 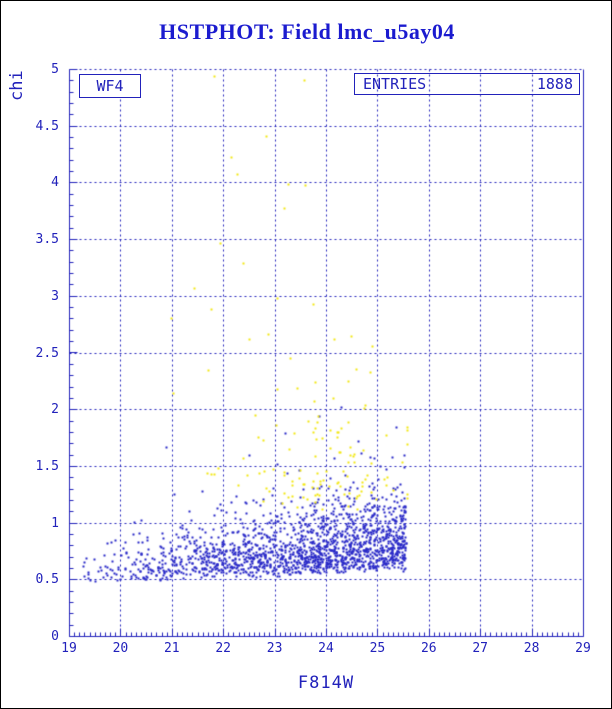 What do you see at coordinates (531, 648) in the screenshot?
I see `x-tick-label: 28` at bounding box center [531, 648].